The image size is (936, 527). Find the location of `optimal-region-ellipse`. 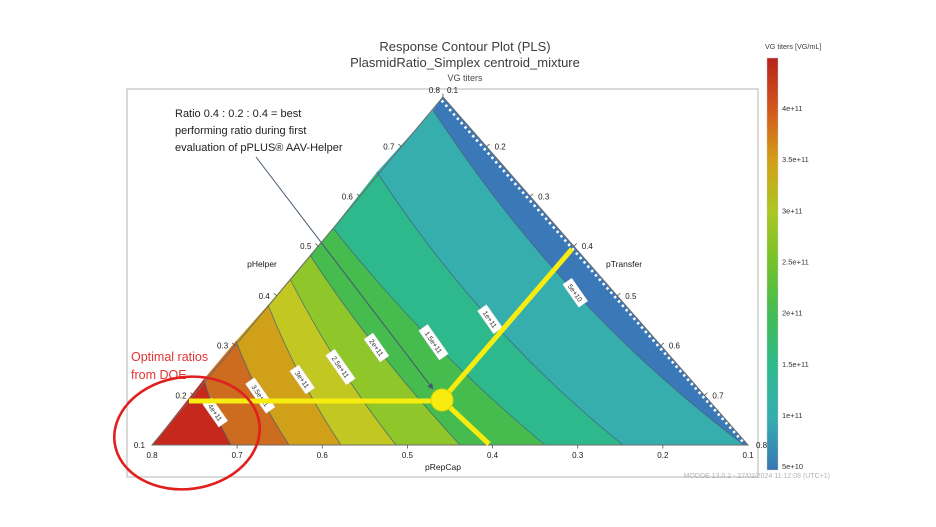

optimal-region-ellipse is located at coordinates (187, 433).